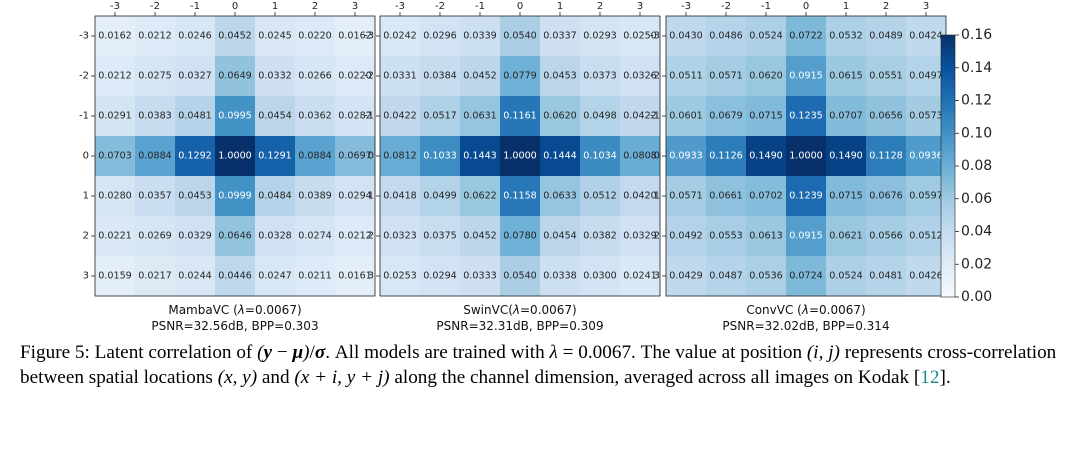  Describe the element at coordinates (930, 377) in the screenshot. I see `caption-ref-link: 12` at that location.